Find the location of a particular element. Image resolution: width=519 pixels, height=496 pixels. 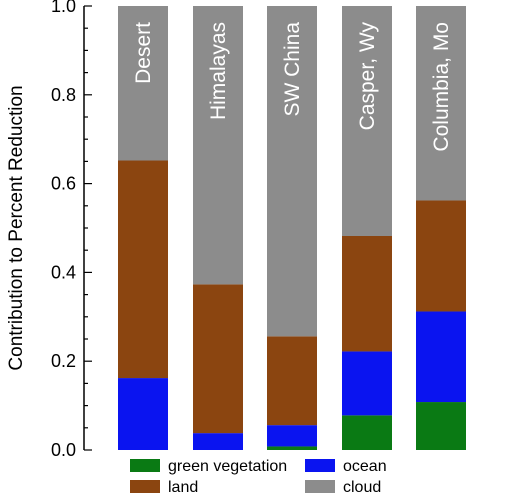

legend-swatch-land is located at coordinates (145, 486).